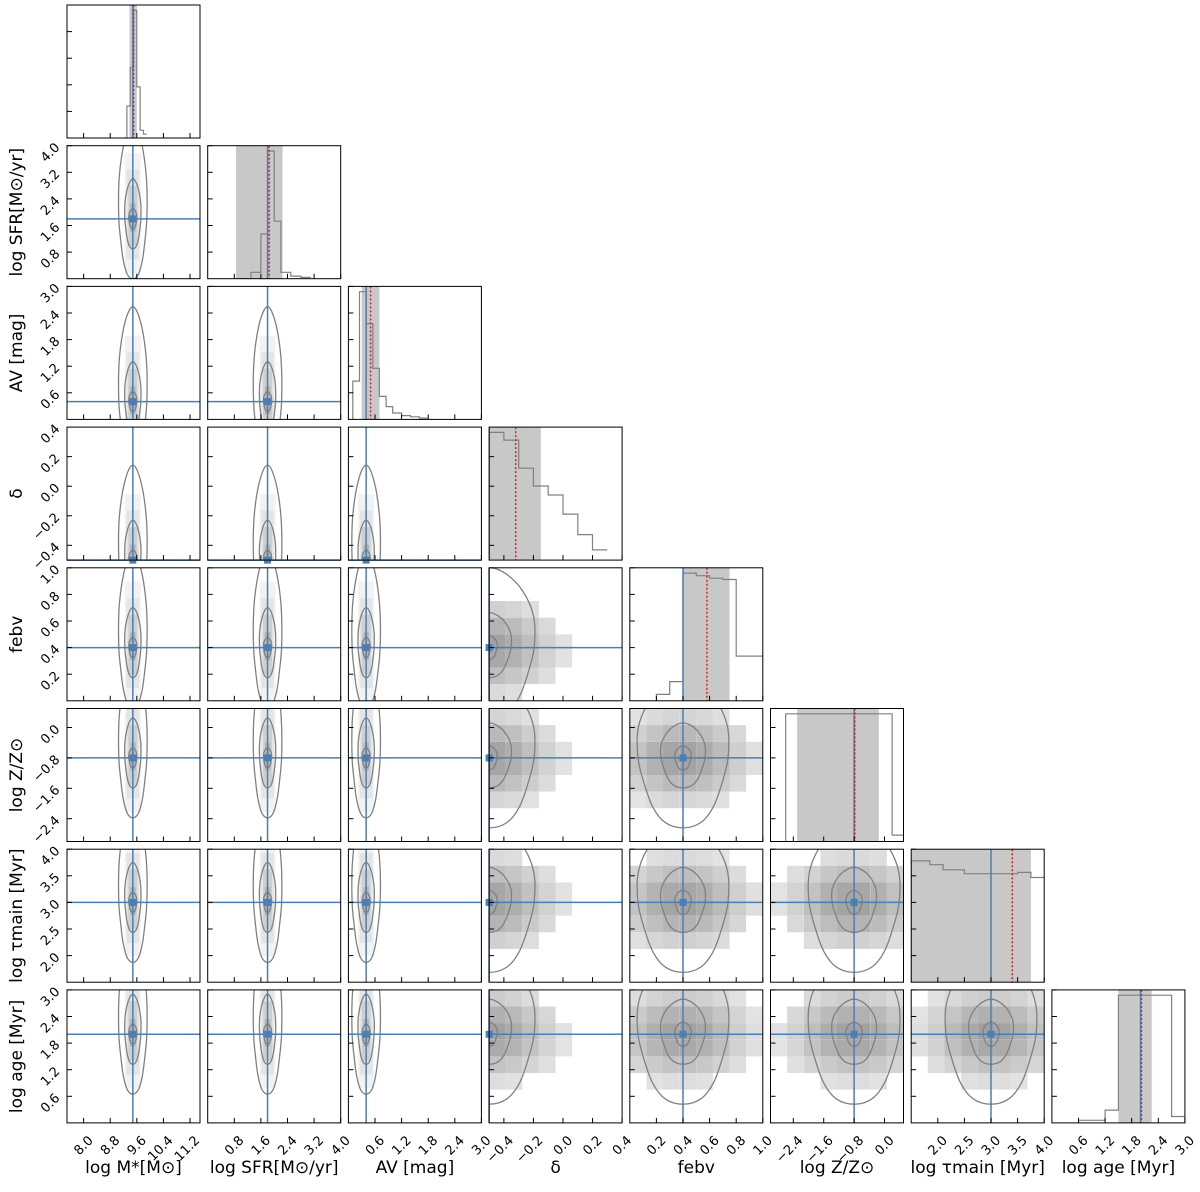  Describe the element at coordinates (46, 526) in the screenshot. I see `y-tick-label: −0.2` at that location.